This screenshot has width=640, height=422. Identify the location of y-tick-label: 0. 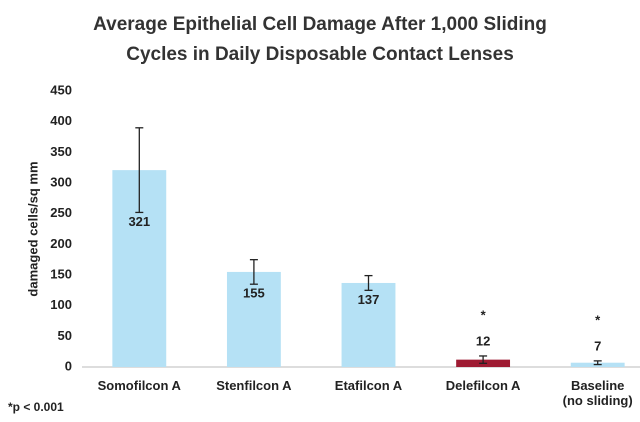
(68, 365).